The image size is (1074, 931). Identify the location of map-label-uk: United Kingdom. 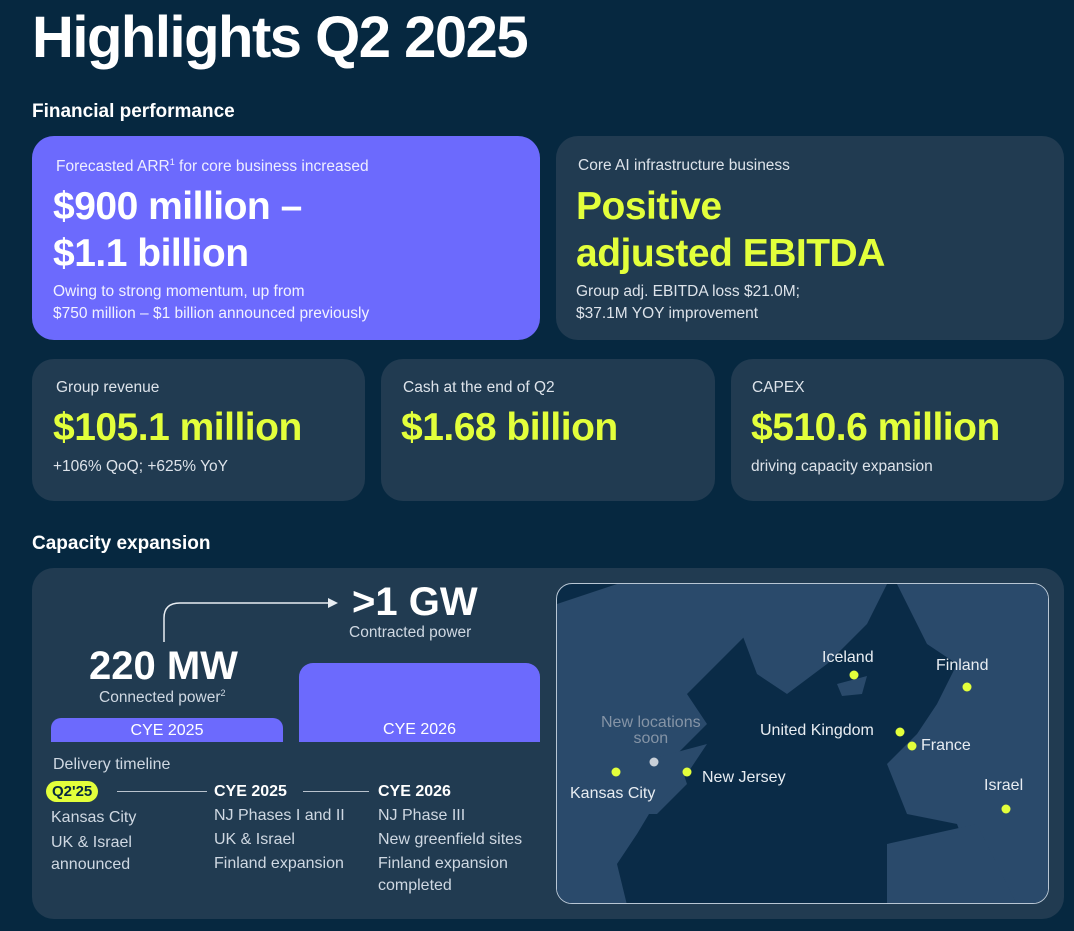
(817, 730).